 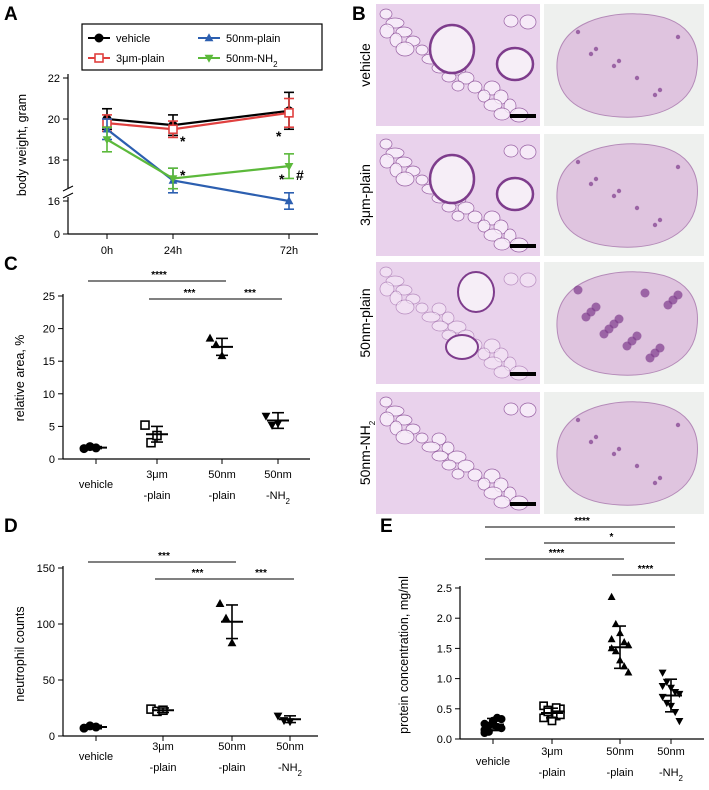 What do you see at coordinates (404, 655) in the screenshot?
I see `chart-e-ylabel: protein concentration, mg/ml` at bounding box center [404, 655].